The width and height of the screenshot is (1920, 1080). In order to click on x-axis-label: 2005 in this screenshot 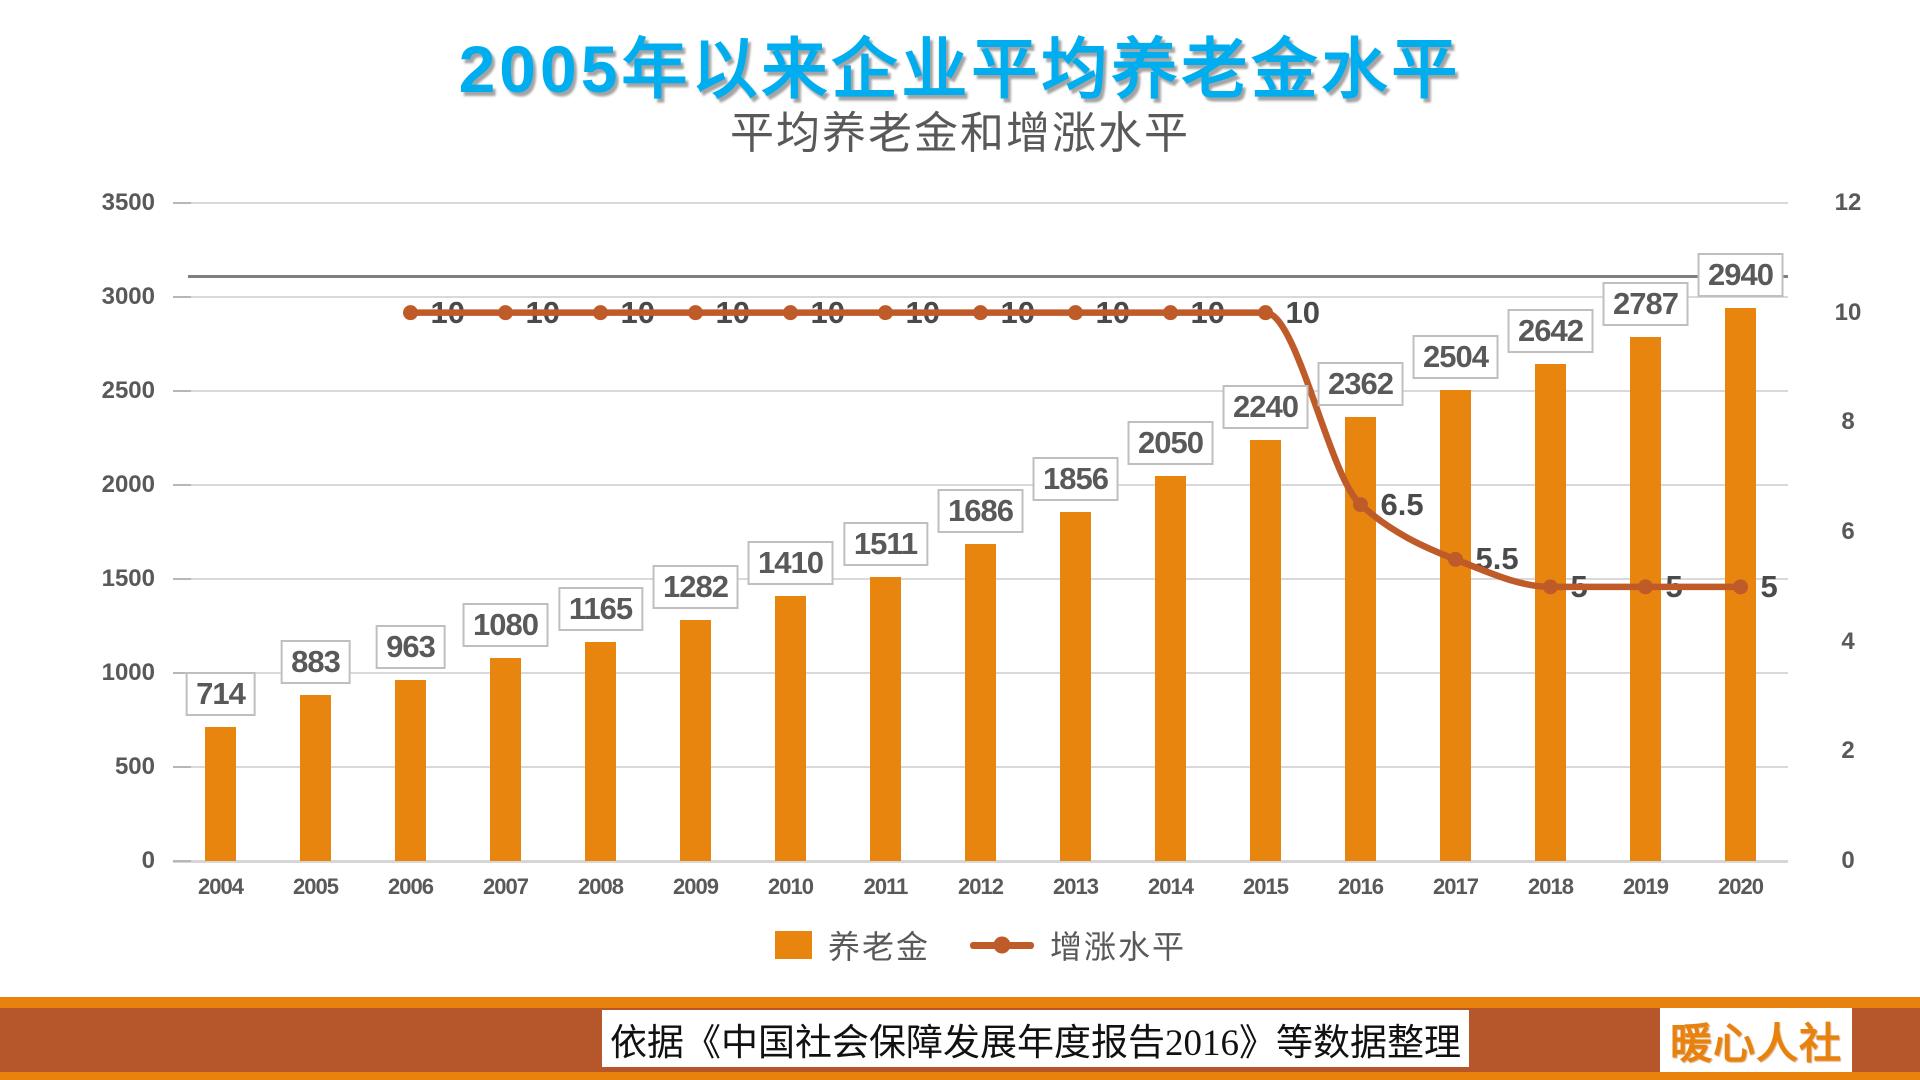, I will do `click(316, 886)`.